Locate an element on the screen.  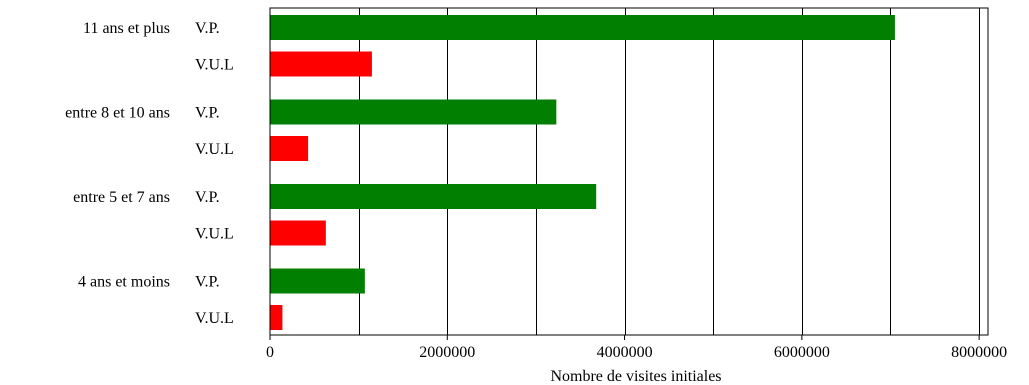
x-tick-label: 4000000 is located at coordinates (625, 352).